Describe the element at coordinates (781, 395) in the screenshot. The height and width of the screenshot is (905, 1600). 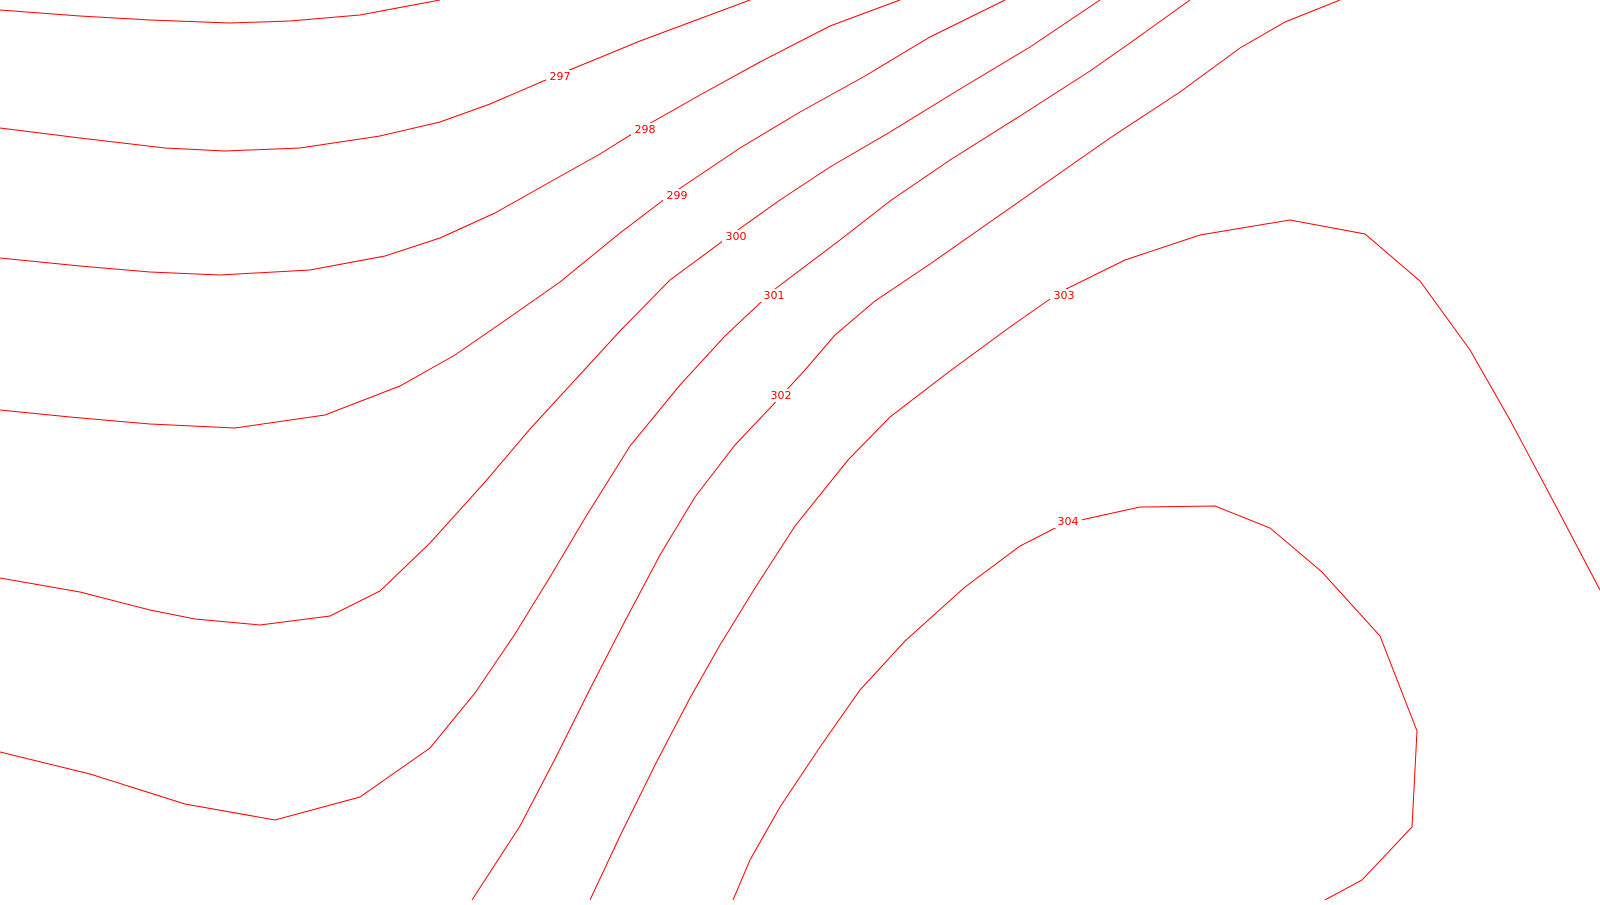
I see `contour-label-302: 302` at that location.